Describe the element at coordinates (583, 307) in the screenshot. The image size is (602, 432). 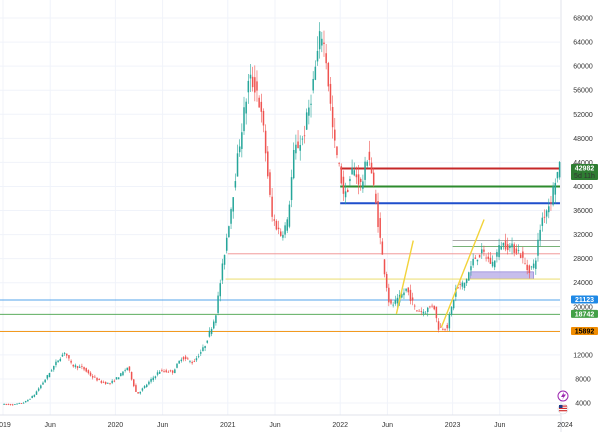
I see `y-tick-label: 20000` at that location.